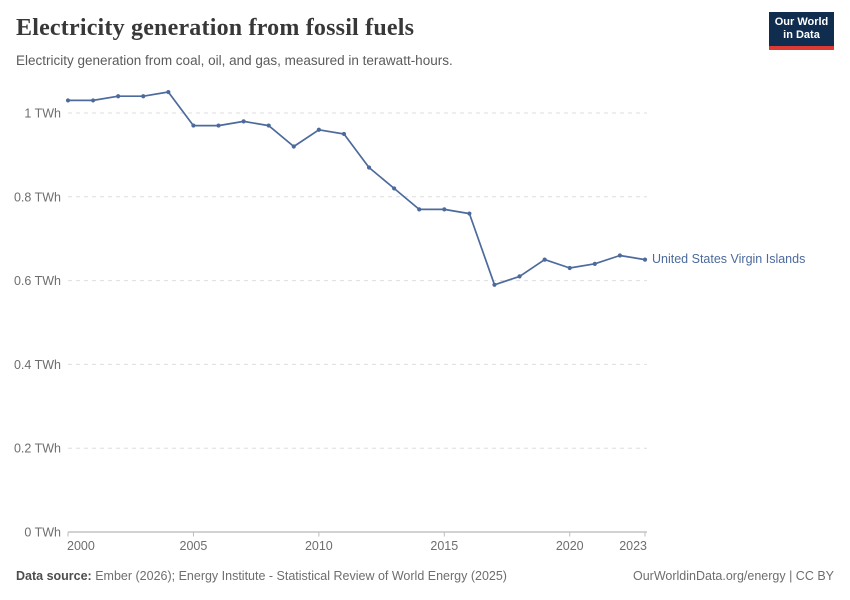 The height and width of the screenshot is (600, 850). Describe the element at coordinates (801, 22) in the screenshot. I see `owid-logo-line1: Our World` at that location.